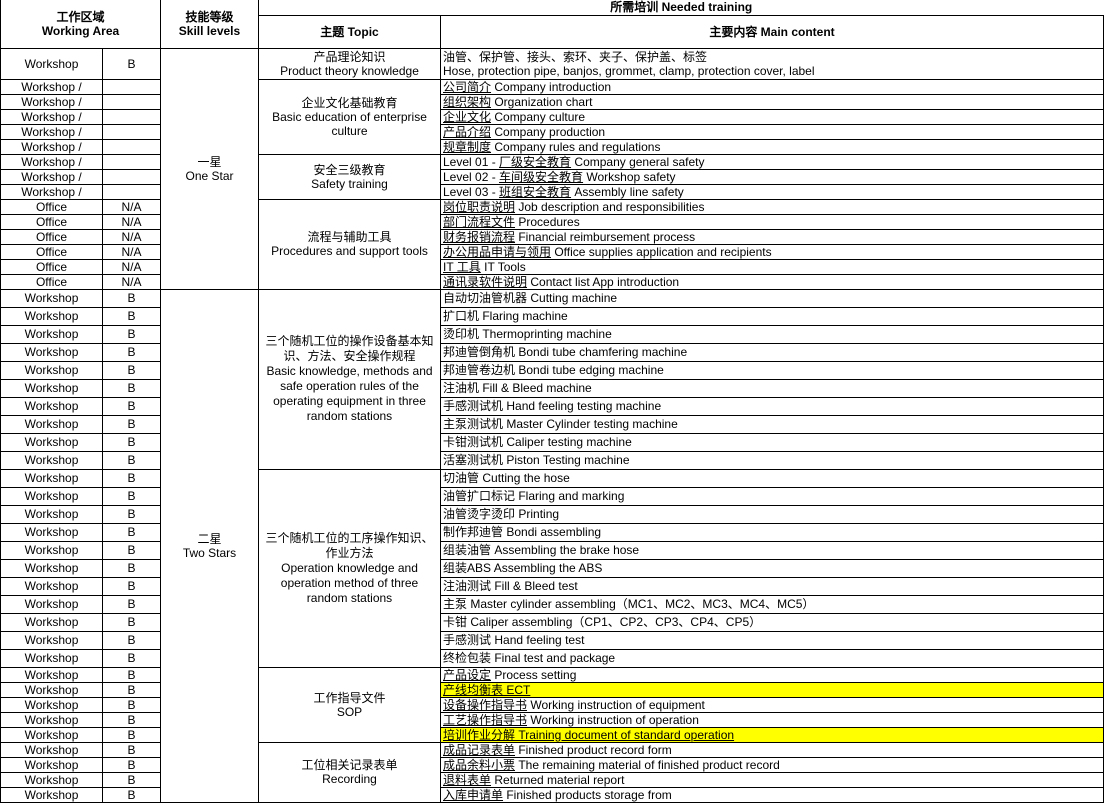 This screenshot has height=804, width=1105. Describe the element at coordinates (772, 266) in the screenshot. I see `content-link: IT 工具 IT Tools` at that location.